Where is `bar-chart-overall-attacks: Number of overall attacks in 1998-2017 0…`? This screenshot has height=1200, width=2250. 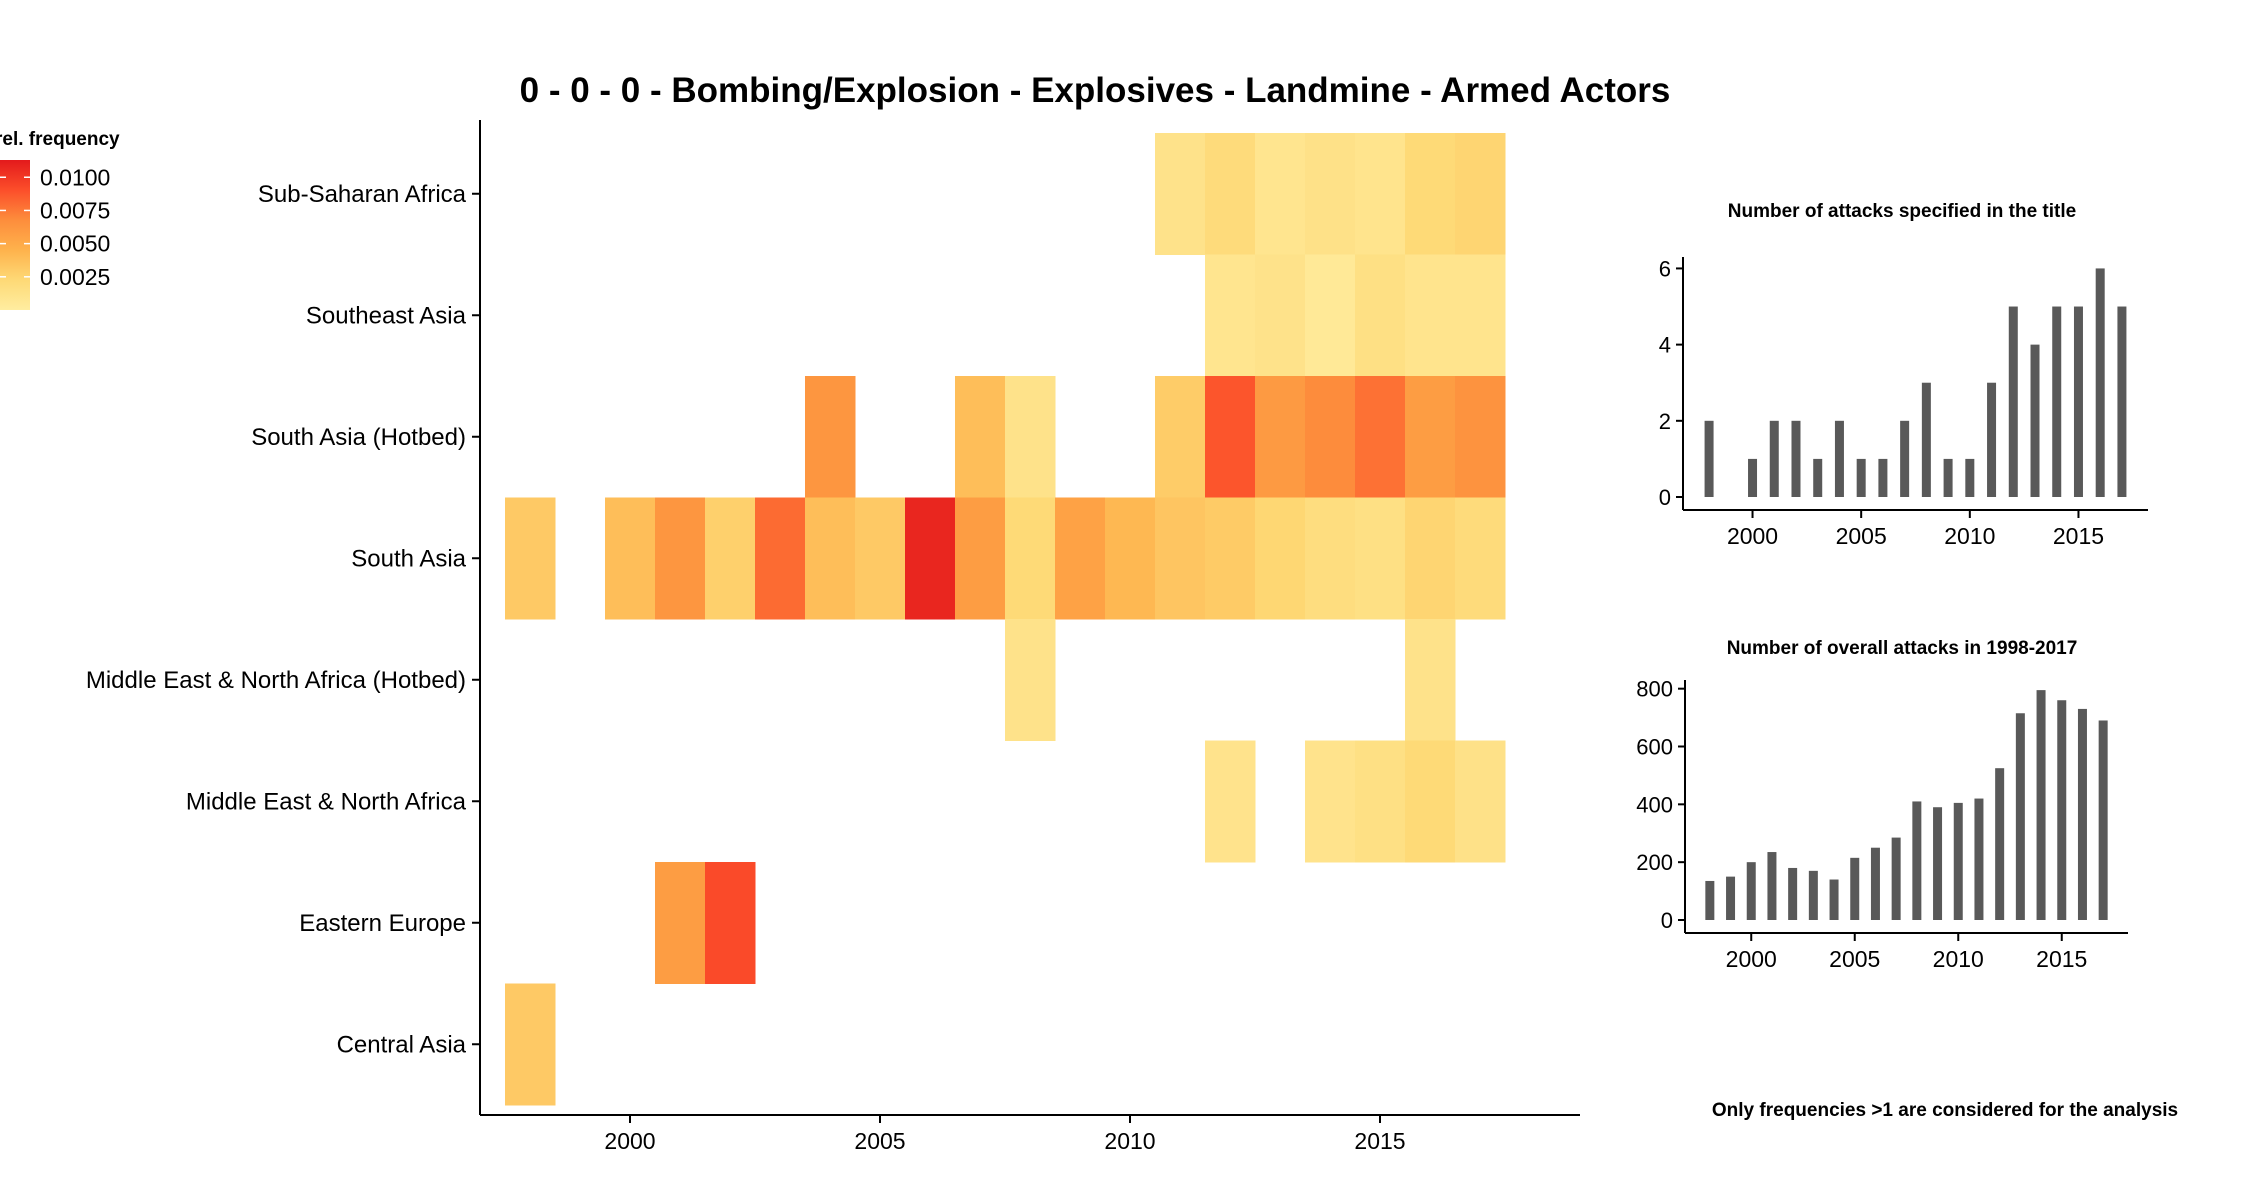 bar-chart-overall-attacks: Number of overall attacks in 1998-2017 0… is located at coordinates (1882, 805).